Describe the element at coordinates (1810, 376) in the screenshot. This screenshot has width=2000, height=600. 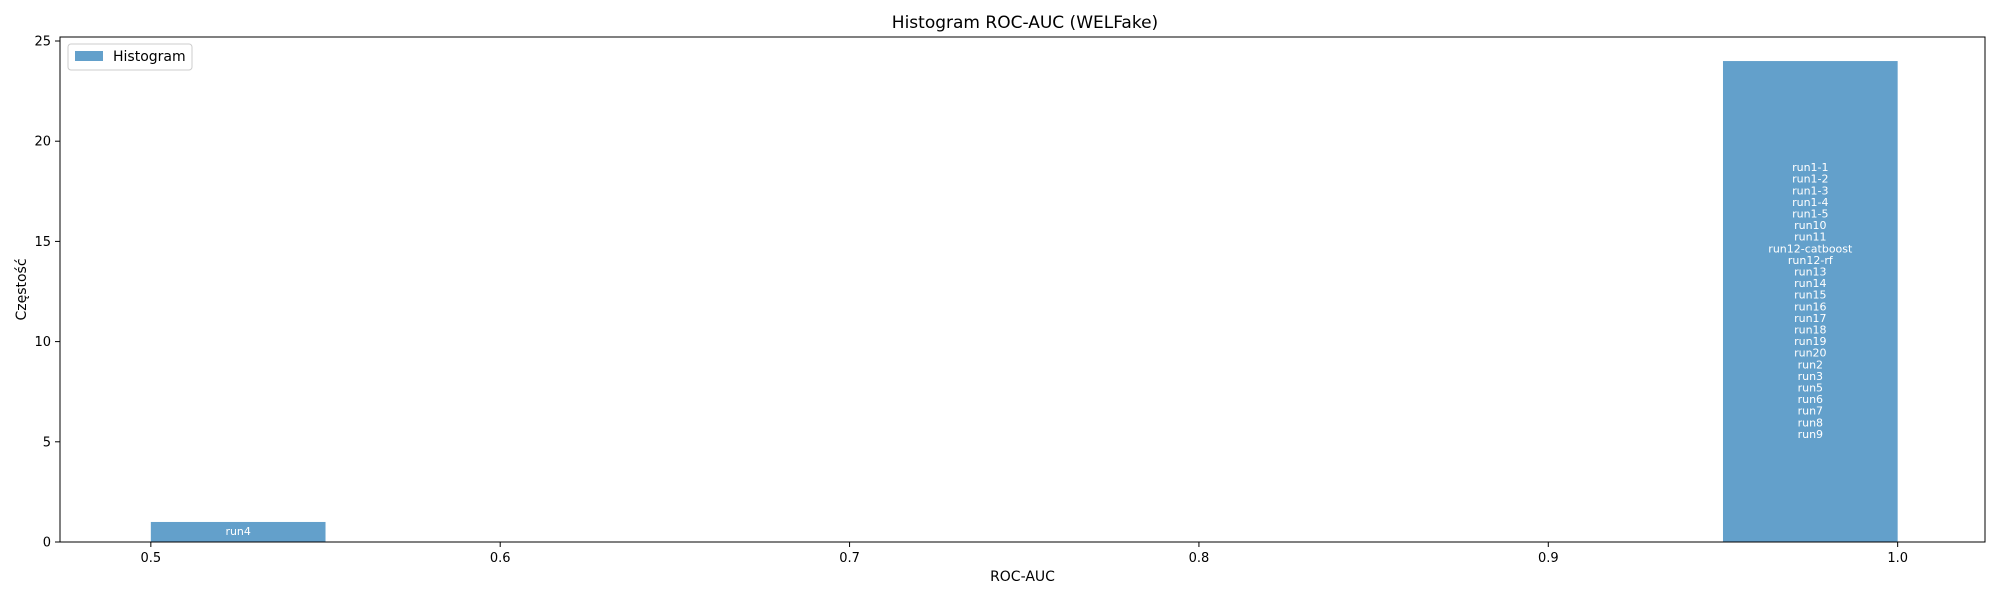
I see `bar-label: run3` at that location.